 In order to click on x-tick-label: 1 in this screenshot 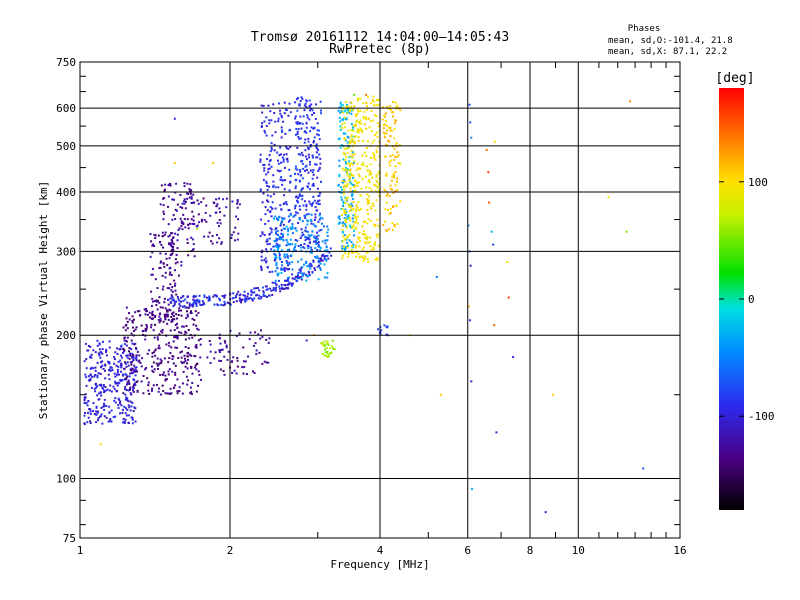, I will do `click(80, 550)`.